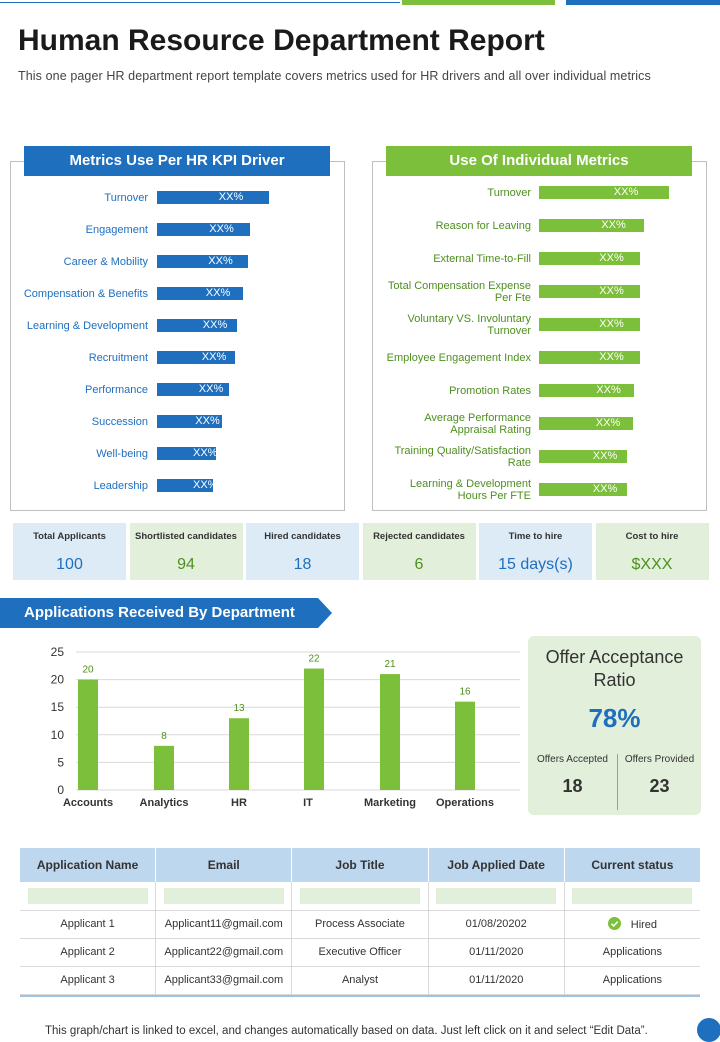 The image size is (720, 1042). Describe the element at coordinates (314, 659) in the screenshot. I see `data-label: 22` at that location.